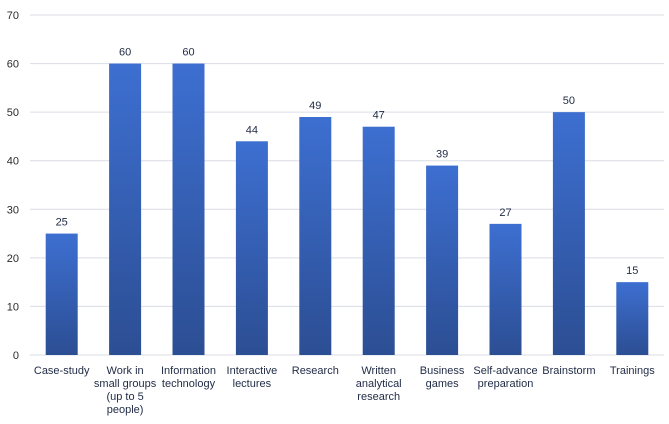 The image size is (669, 424). I want to click on category-label-line: research, so click(378, 397).